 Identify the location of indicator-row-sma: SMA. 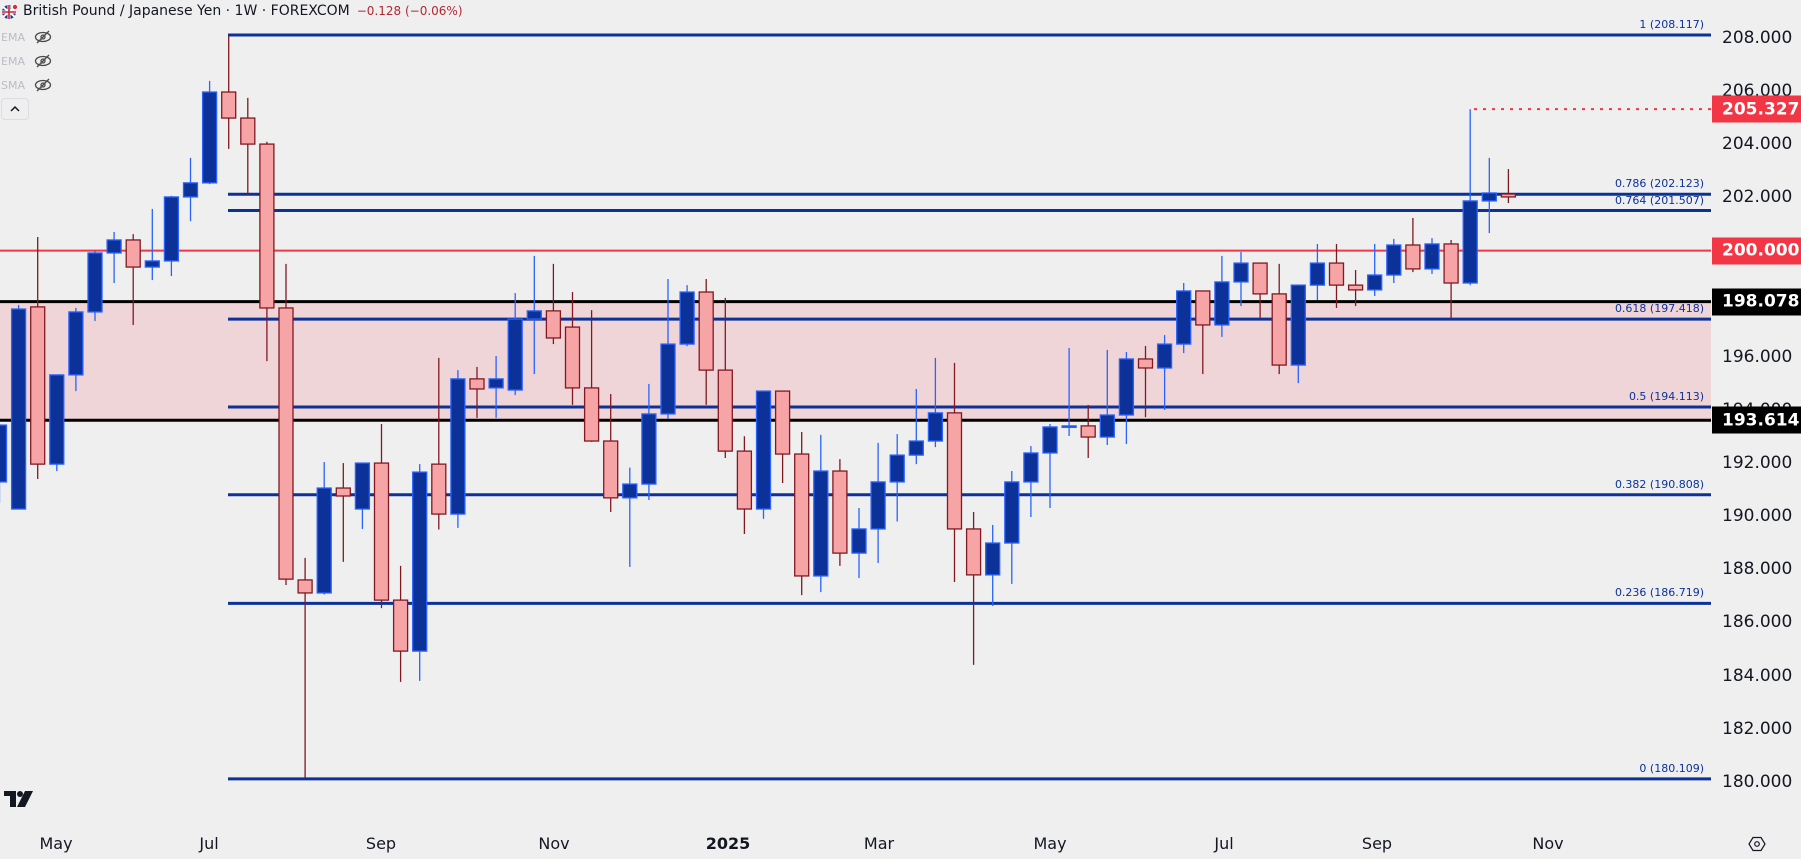
(26, 85).